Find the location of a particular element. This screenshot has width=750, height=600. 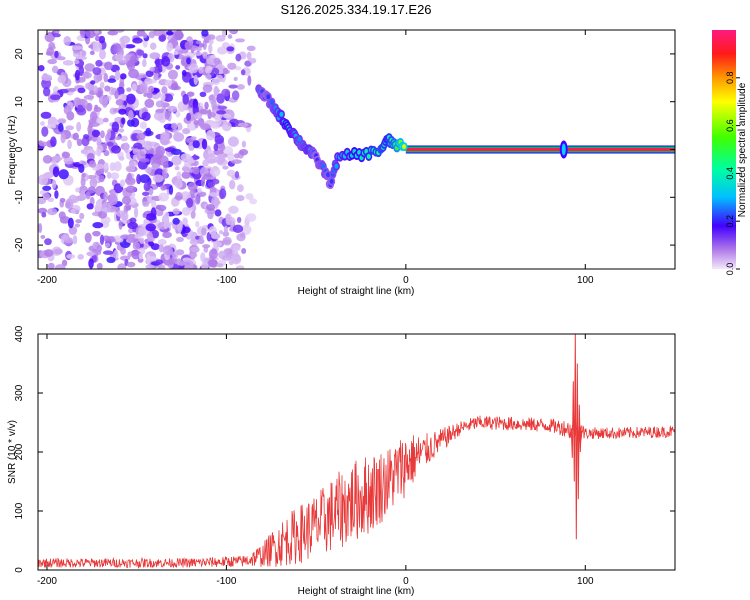

figure-title: S126.2025.334.19.17.E26 is located at coordinates (355, 9).